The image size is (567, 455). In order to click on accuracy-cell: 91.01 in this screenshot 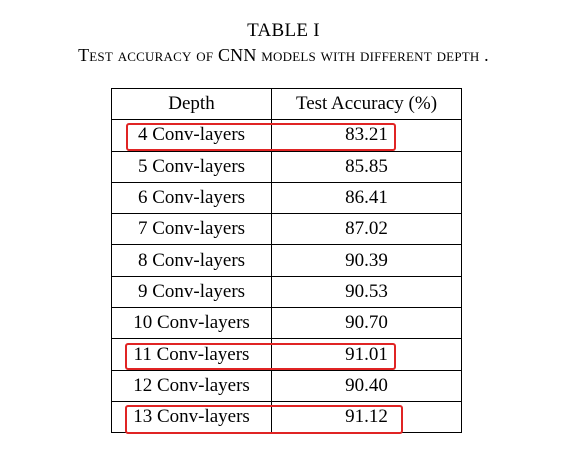, I will do `click(366, 354)`.